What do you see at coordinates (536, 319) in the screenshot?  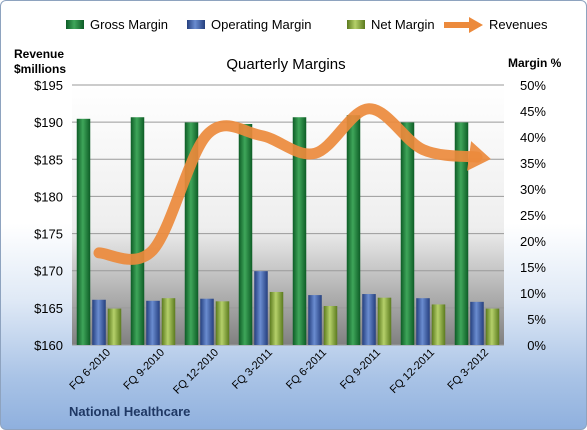 I see `right-tick-label: 5%` at bounding box center [536, 319].